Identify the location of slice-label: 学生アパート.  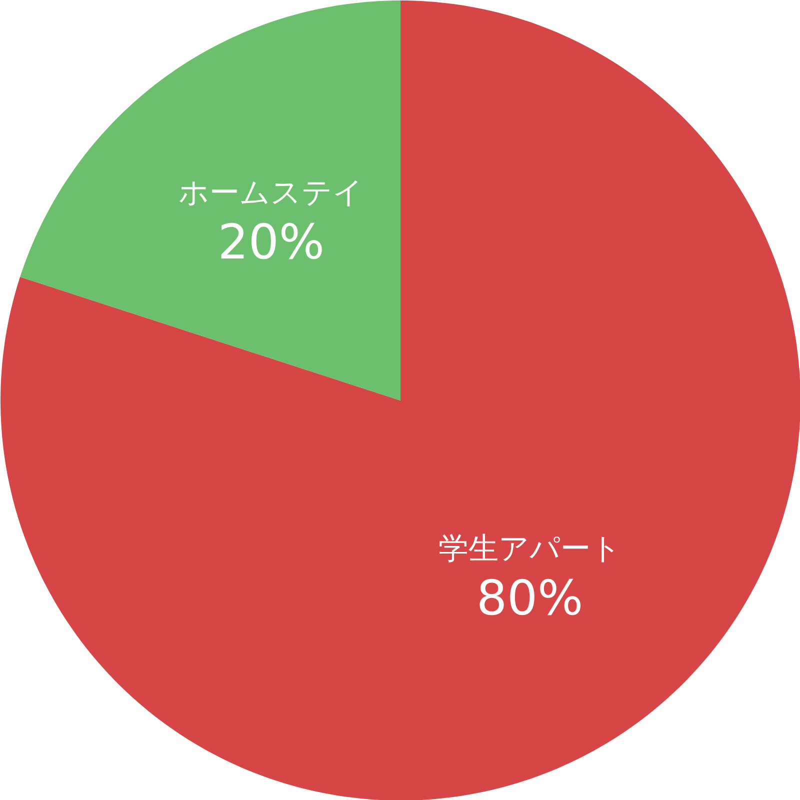
(530, 548).